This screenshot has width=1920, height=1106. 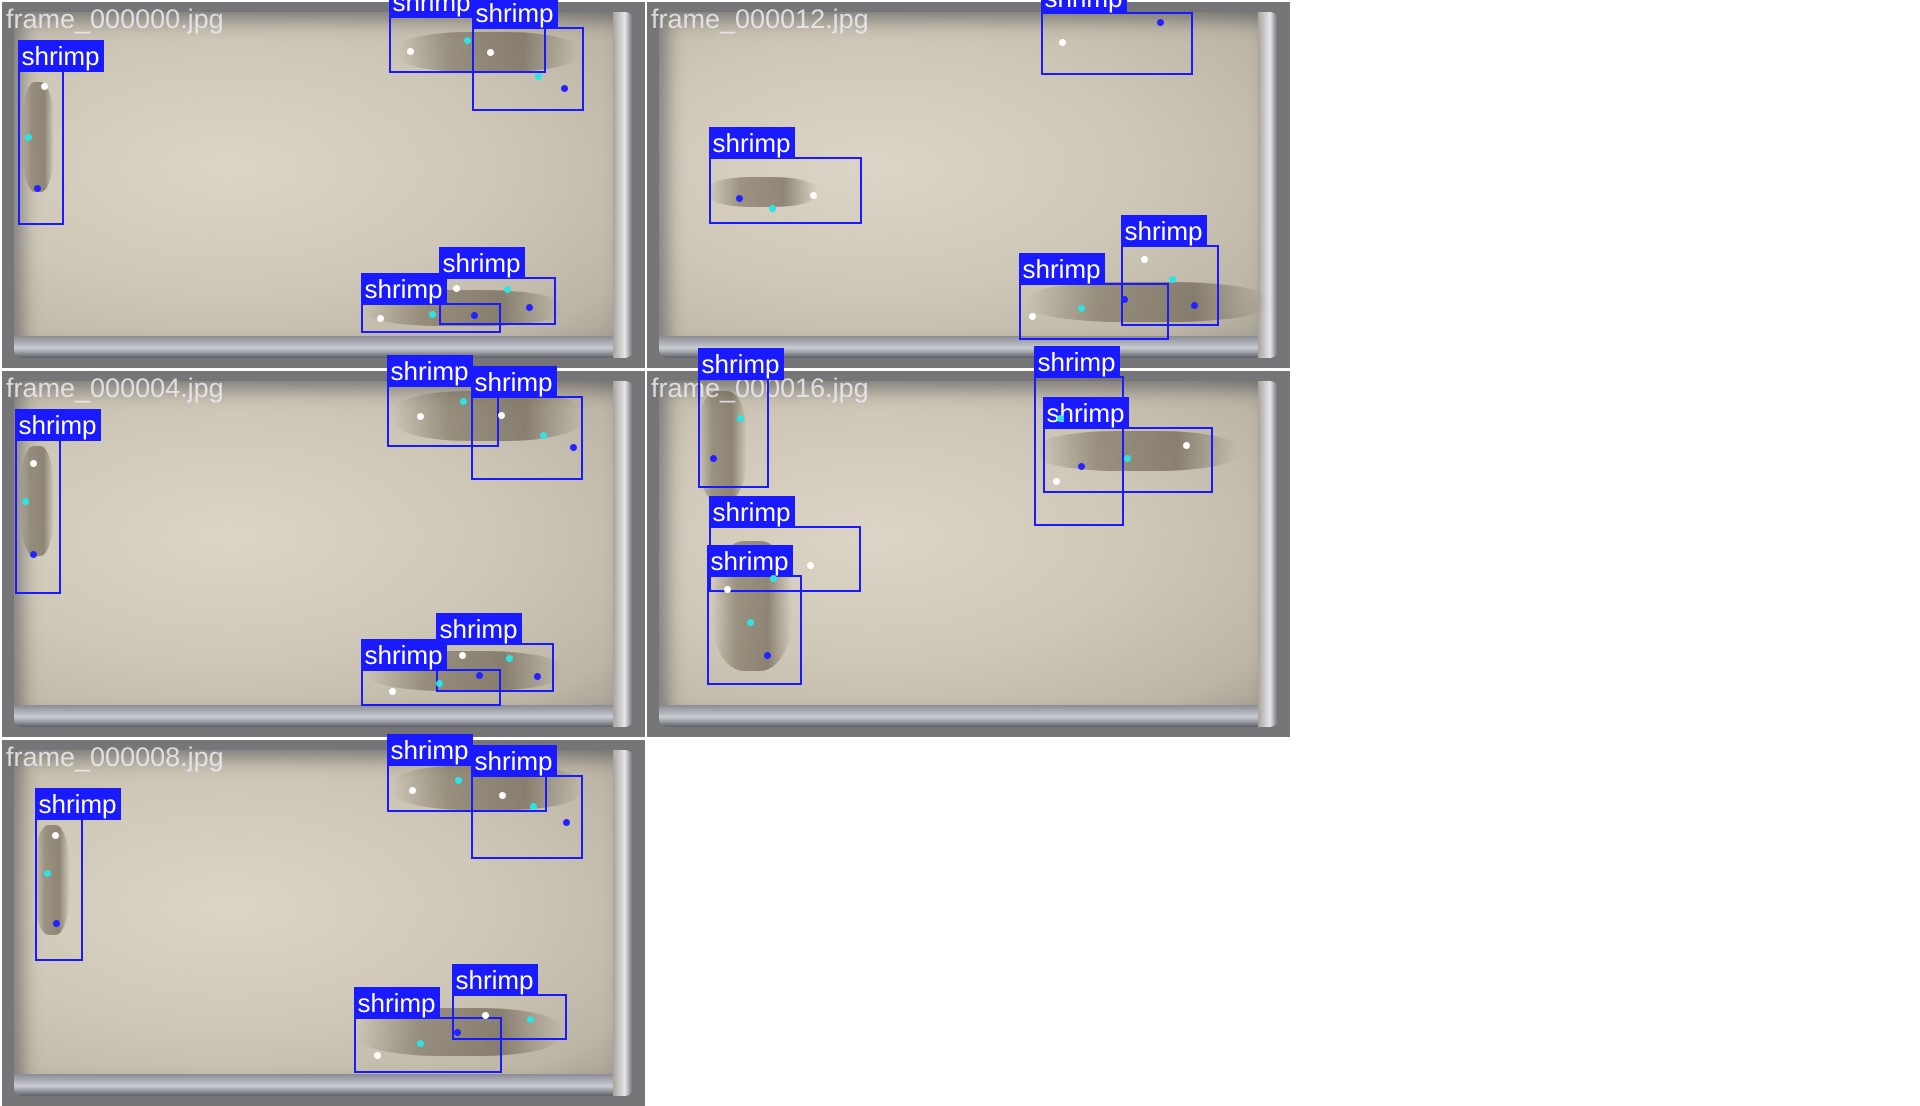 What do you see at coordinates (760, 19) in the screenshot?
I see `frame-filename: frame_000012.jpg` at bounding box center [760, 19].